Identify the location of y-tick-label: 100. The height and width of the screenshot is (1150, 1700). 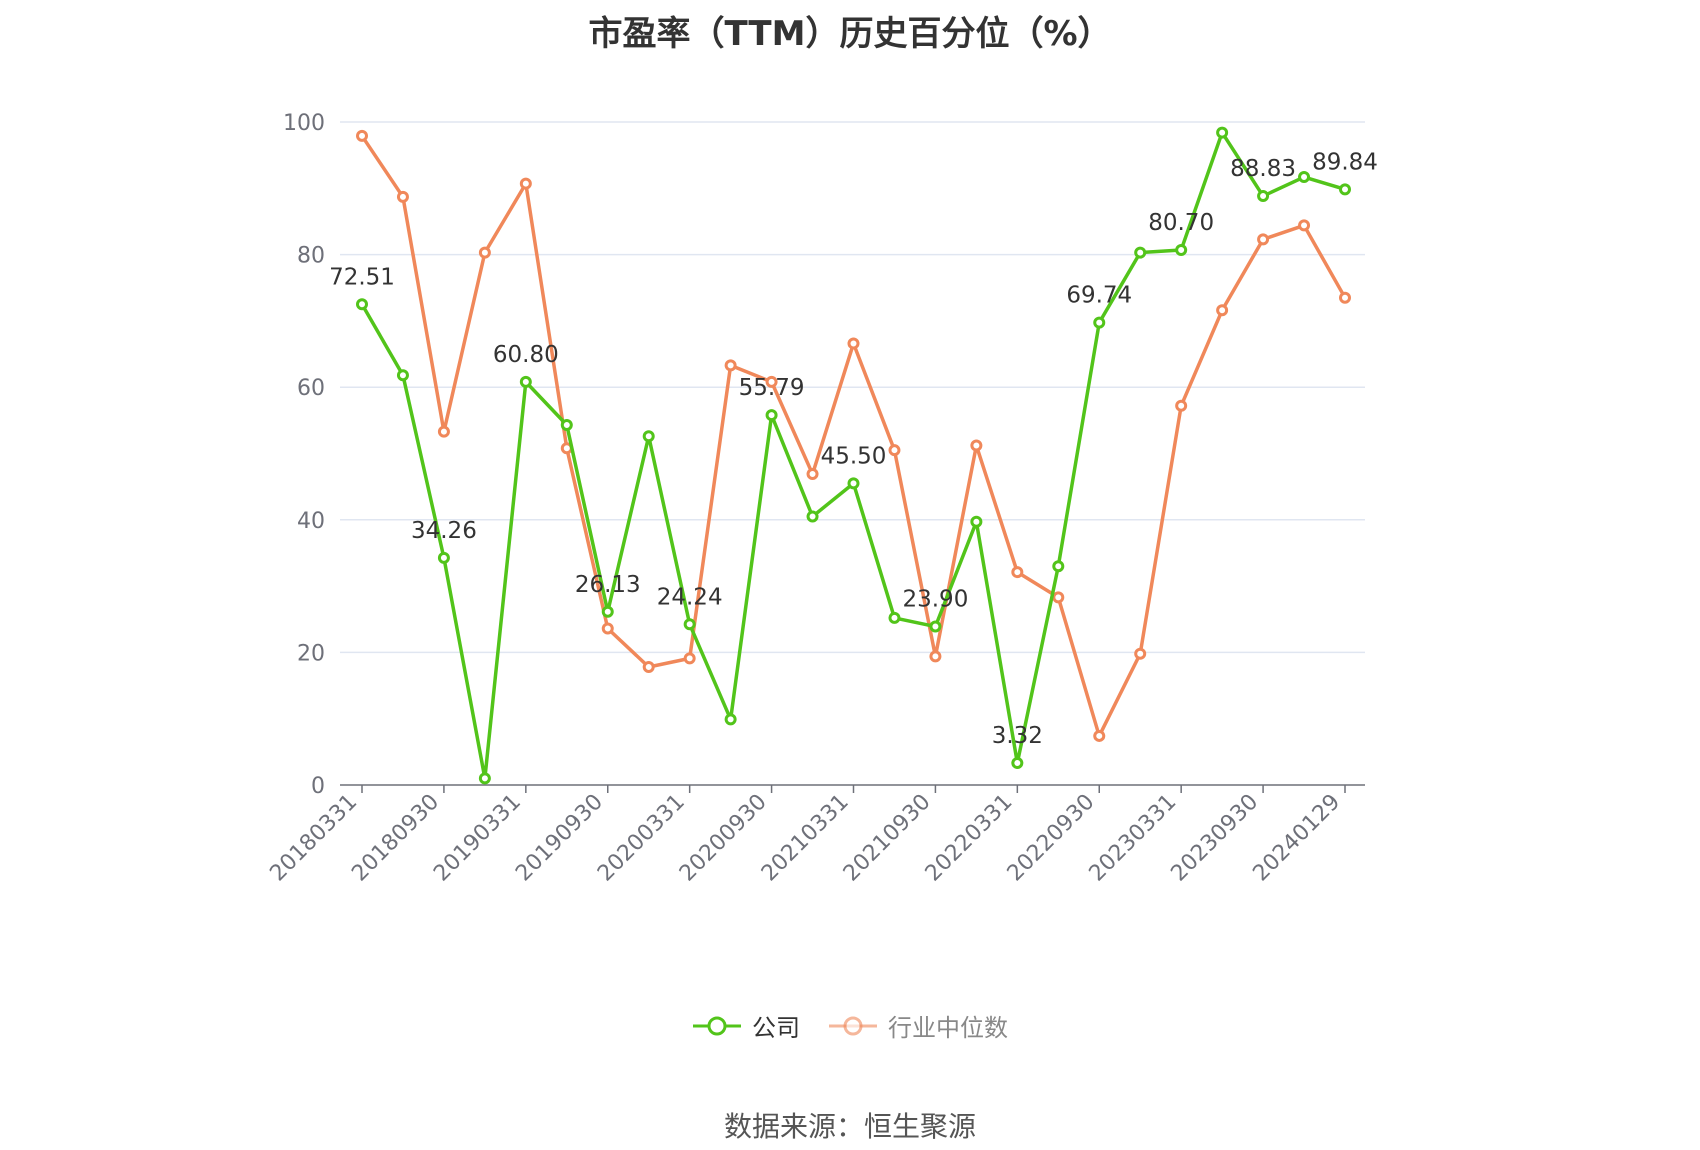
(304, 123).